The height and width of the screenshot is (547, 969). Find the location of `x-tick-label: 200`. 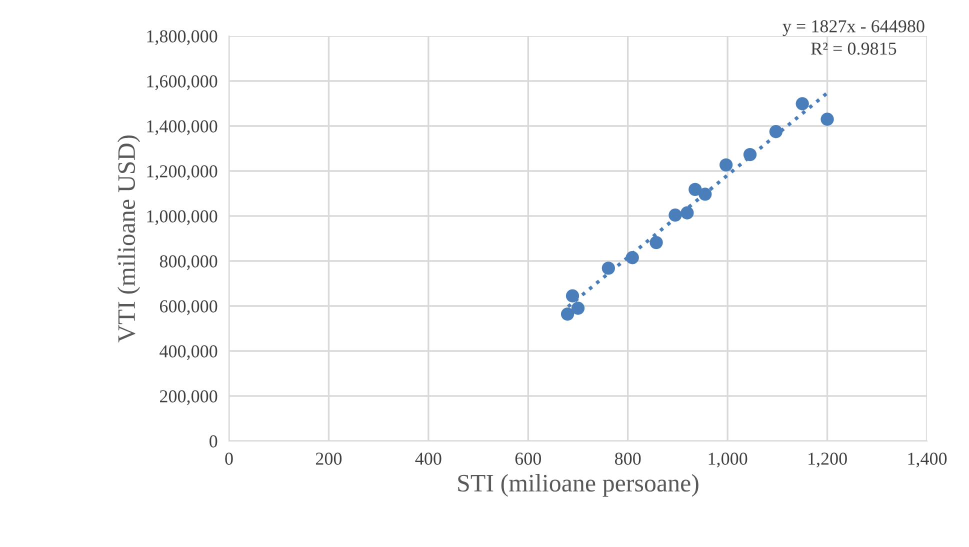

x-tick-label: 200 is located at coordinates (329, 458).